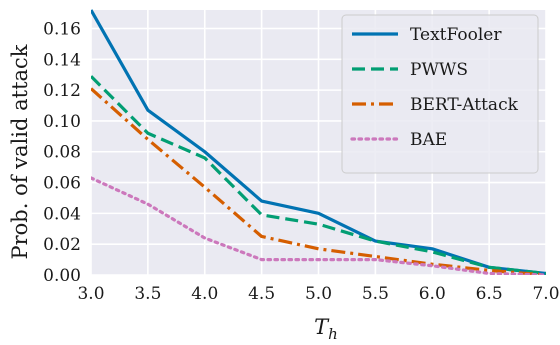  I want to click on x-tick-label: 3.5, so click(147, 294).